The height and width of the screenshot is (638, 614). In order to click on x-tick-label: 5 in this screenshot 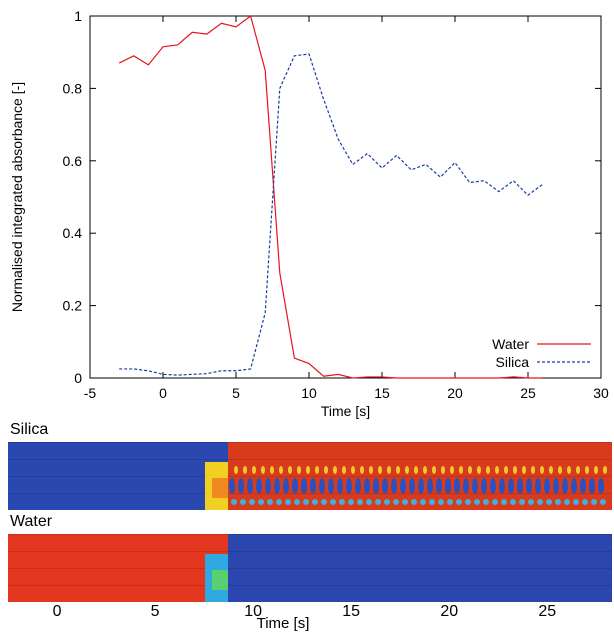, I will do `click(236, 393)`.